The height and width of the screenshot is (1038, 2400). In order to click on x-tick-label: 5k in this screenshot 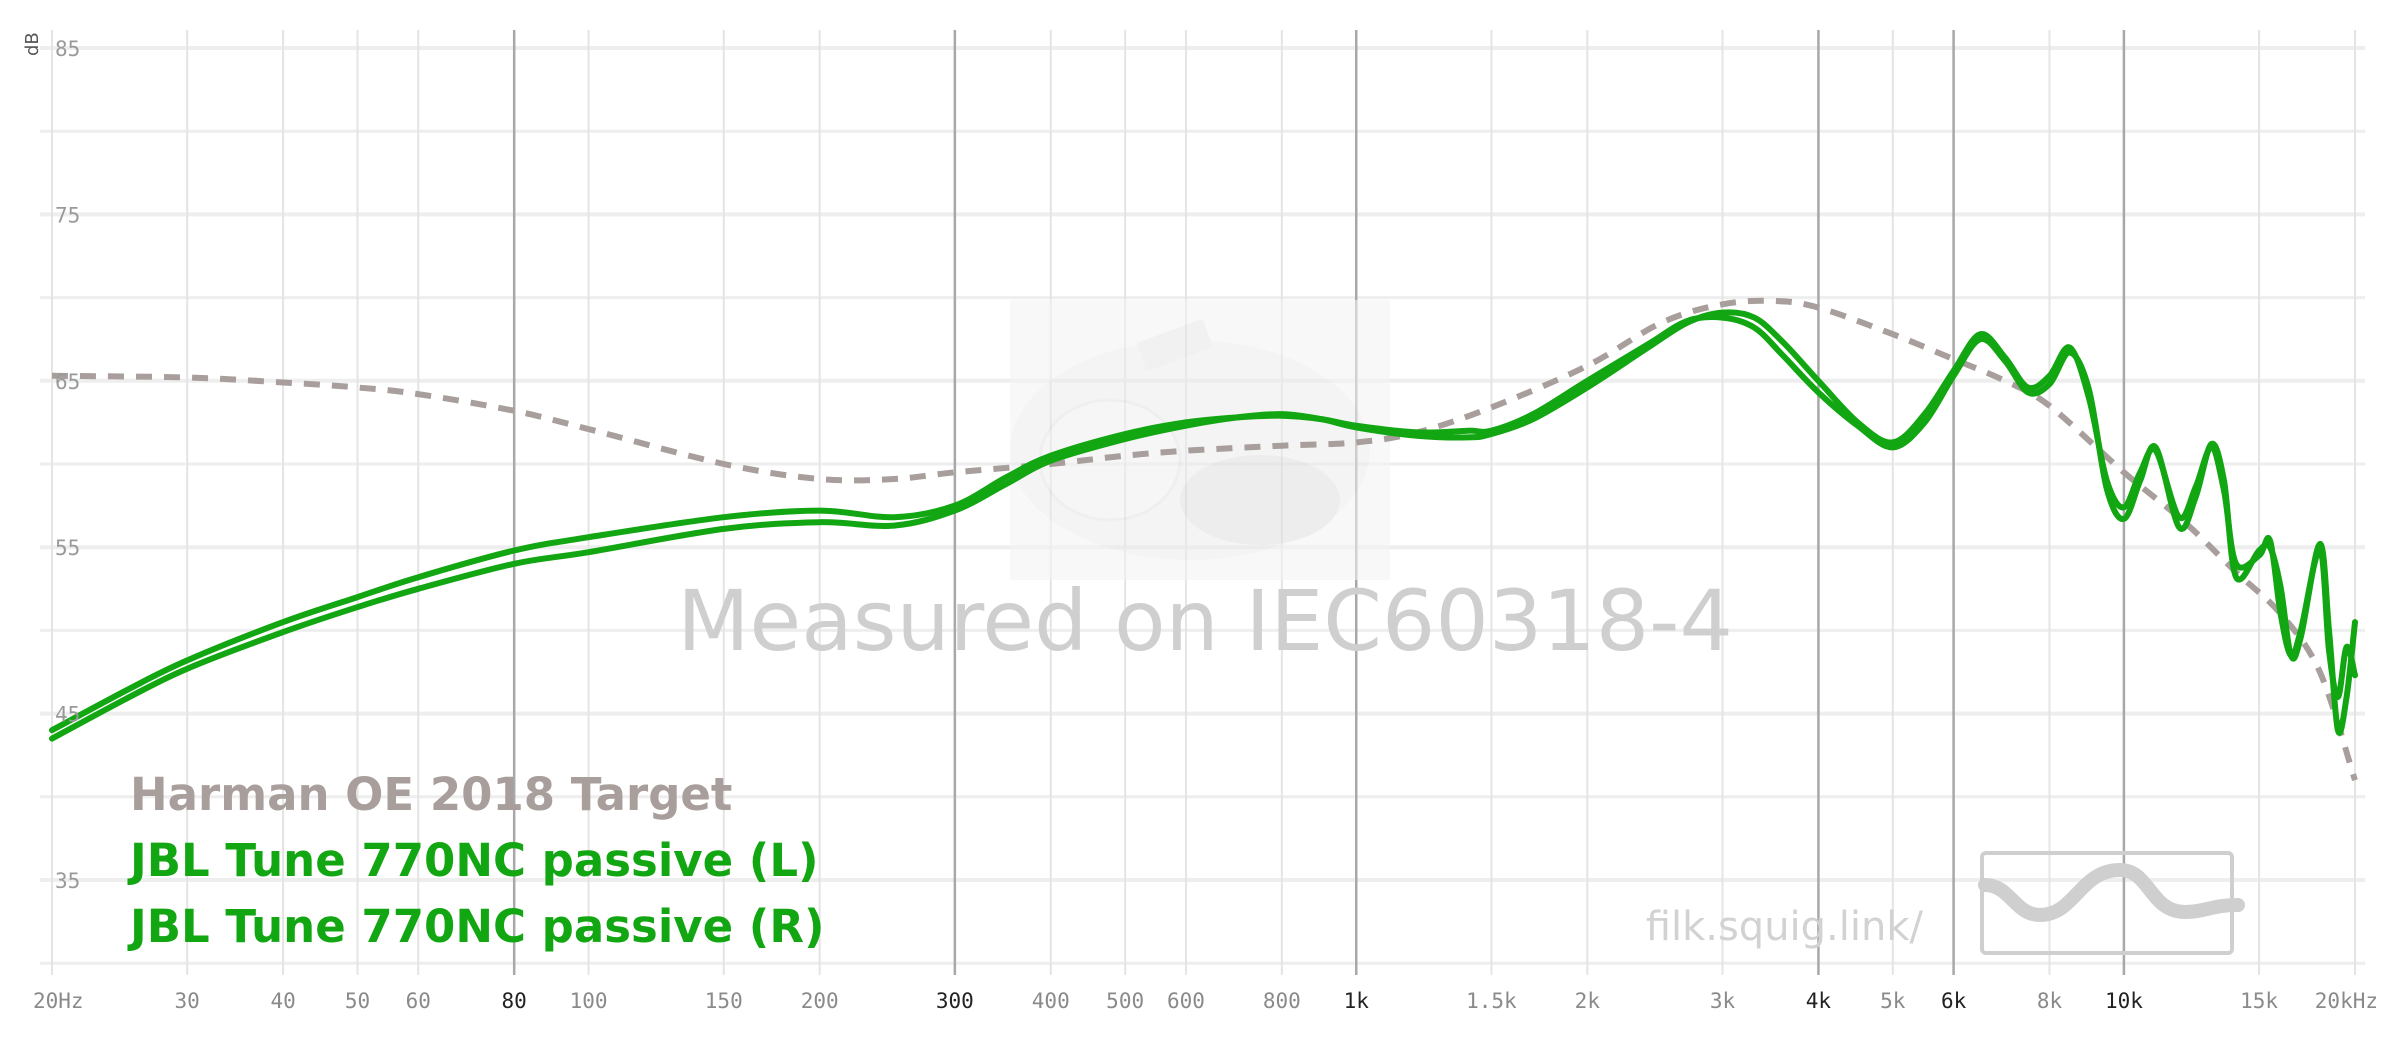, I will do `click(1893, 1001)`.